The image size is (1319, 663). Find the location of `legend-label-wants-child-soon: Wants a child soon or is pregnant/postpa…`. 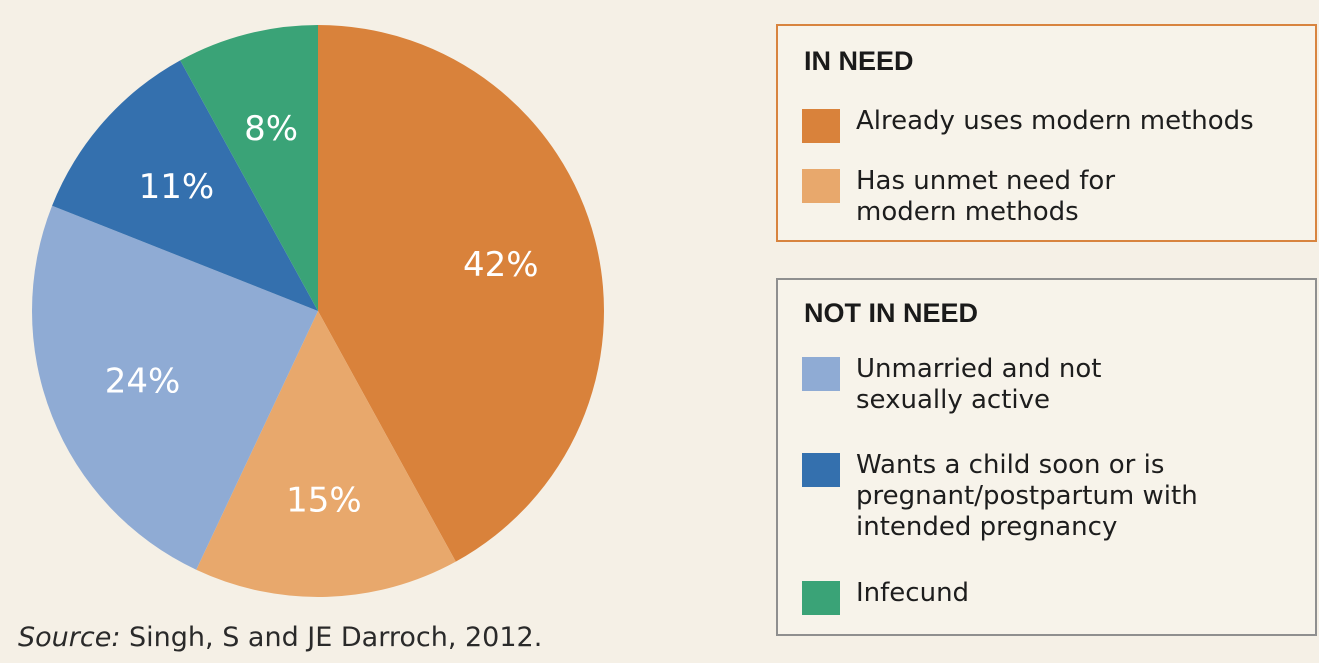

legend-label-wants-child-soon: Wants a child soon or is pregnant/postpa… is located at coordinates (1027, 496).